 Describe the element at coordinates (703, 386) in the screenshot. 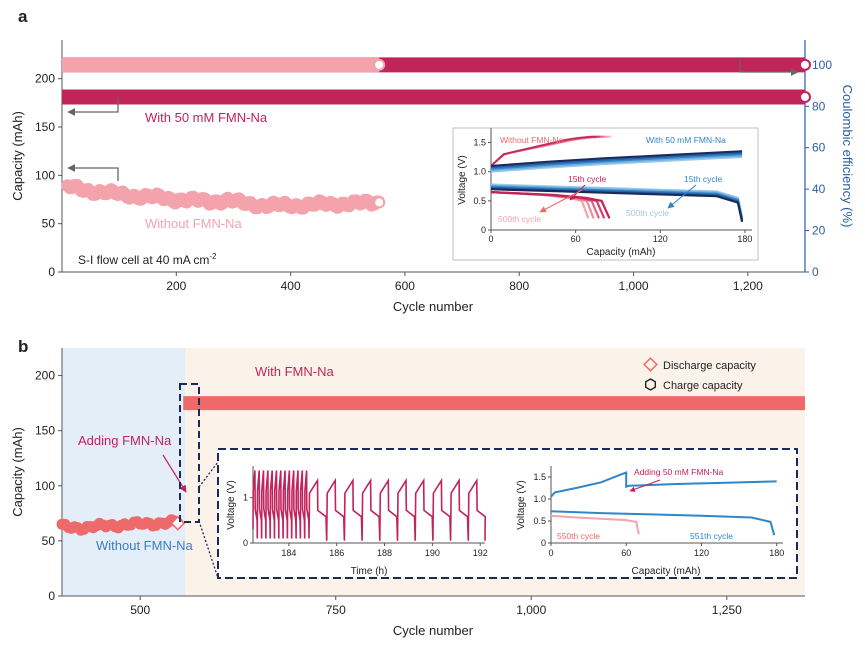

I see `legend-charge: Charge capacity` at that location.